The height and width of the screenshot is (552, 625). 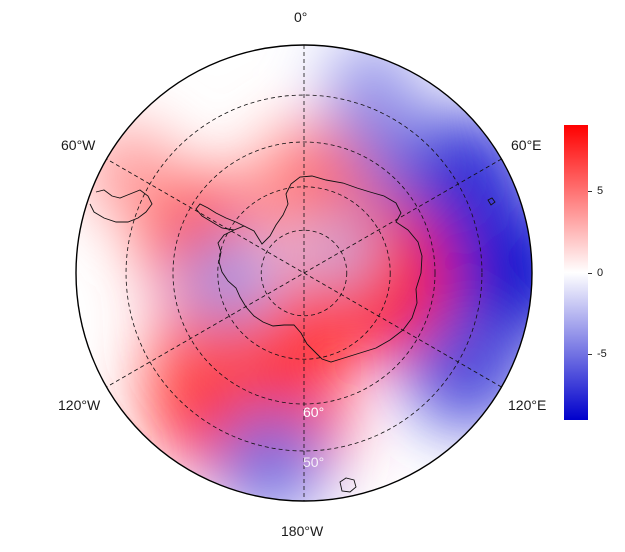 I want to click on lon-label-120w: 120°W, so click(x=79, y=405).